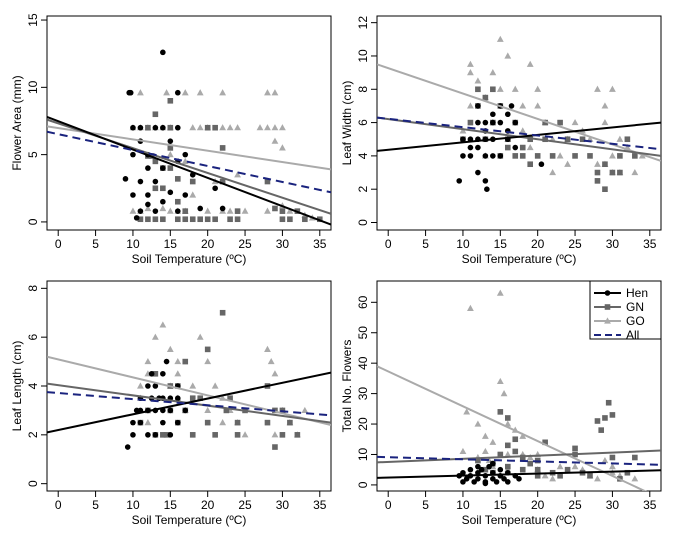  Describe the element at coordinates (17, 386) in the screenshot. I see `y-axis-title: Leaf Length (cm)` at that location.